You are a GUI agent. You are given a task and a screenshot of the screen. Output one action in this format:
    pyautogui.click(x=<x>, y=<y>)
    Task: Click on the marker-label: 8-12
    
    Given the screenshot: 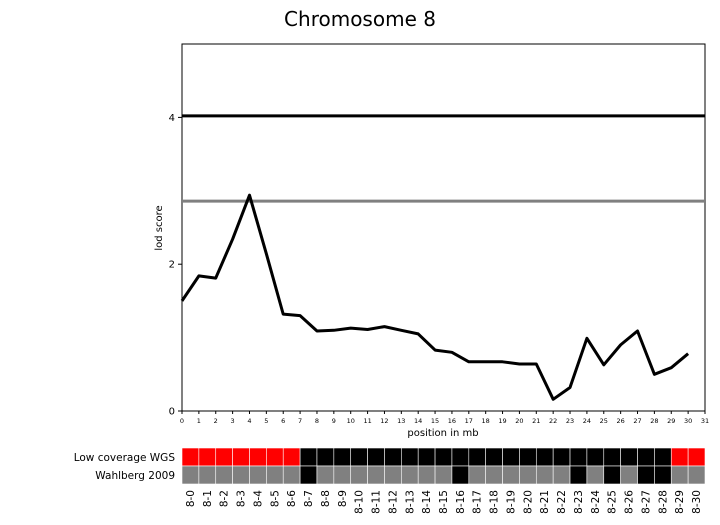 What is the action you would take?
    pyautogui.click(x=393, y=502)
    